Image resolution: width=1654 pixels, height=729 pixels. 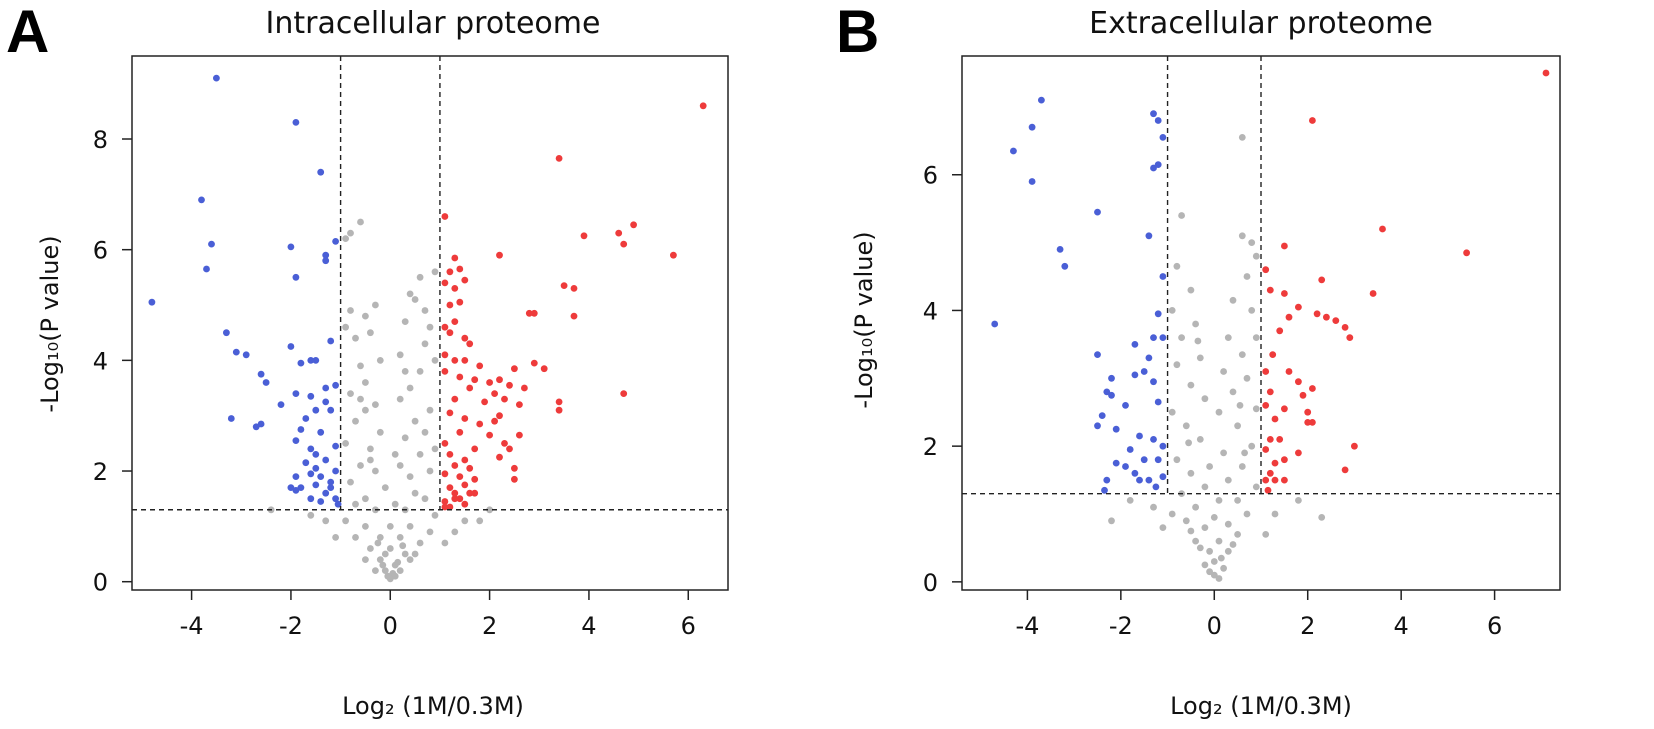 What do you see at coordinates (27, 32) in the screenshot?
I see `panel-label: A` at bounding box center [27, 32].